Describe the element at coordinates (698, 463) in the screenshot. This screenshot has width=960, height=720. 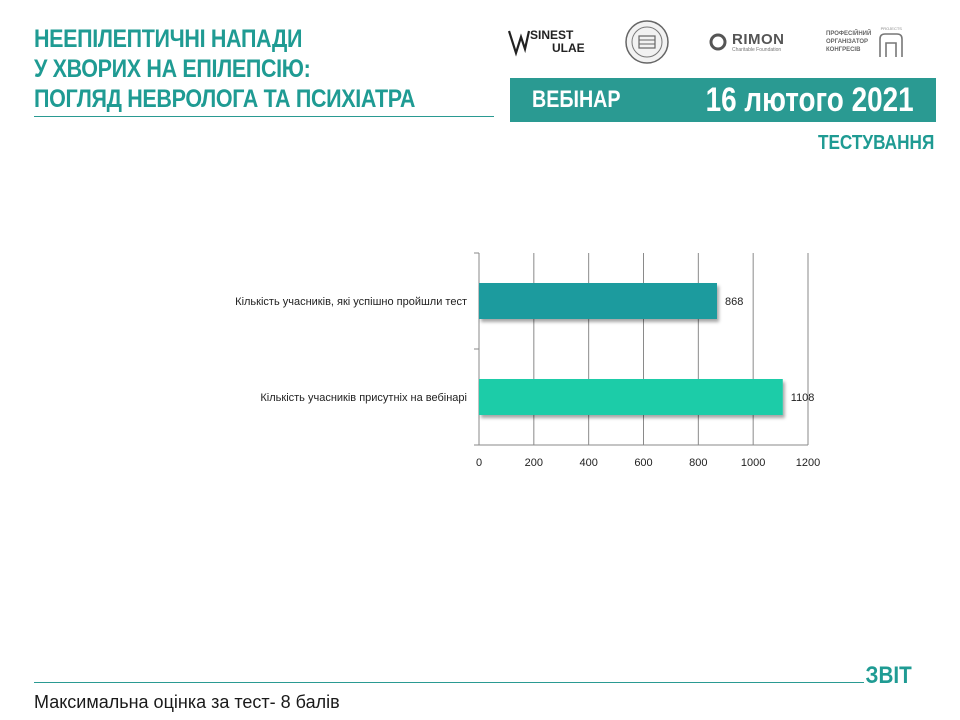
I see `x-tick-label-800: 800` at that location.